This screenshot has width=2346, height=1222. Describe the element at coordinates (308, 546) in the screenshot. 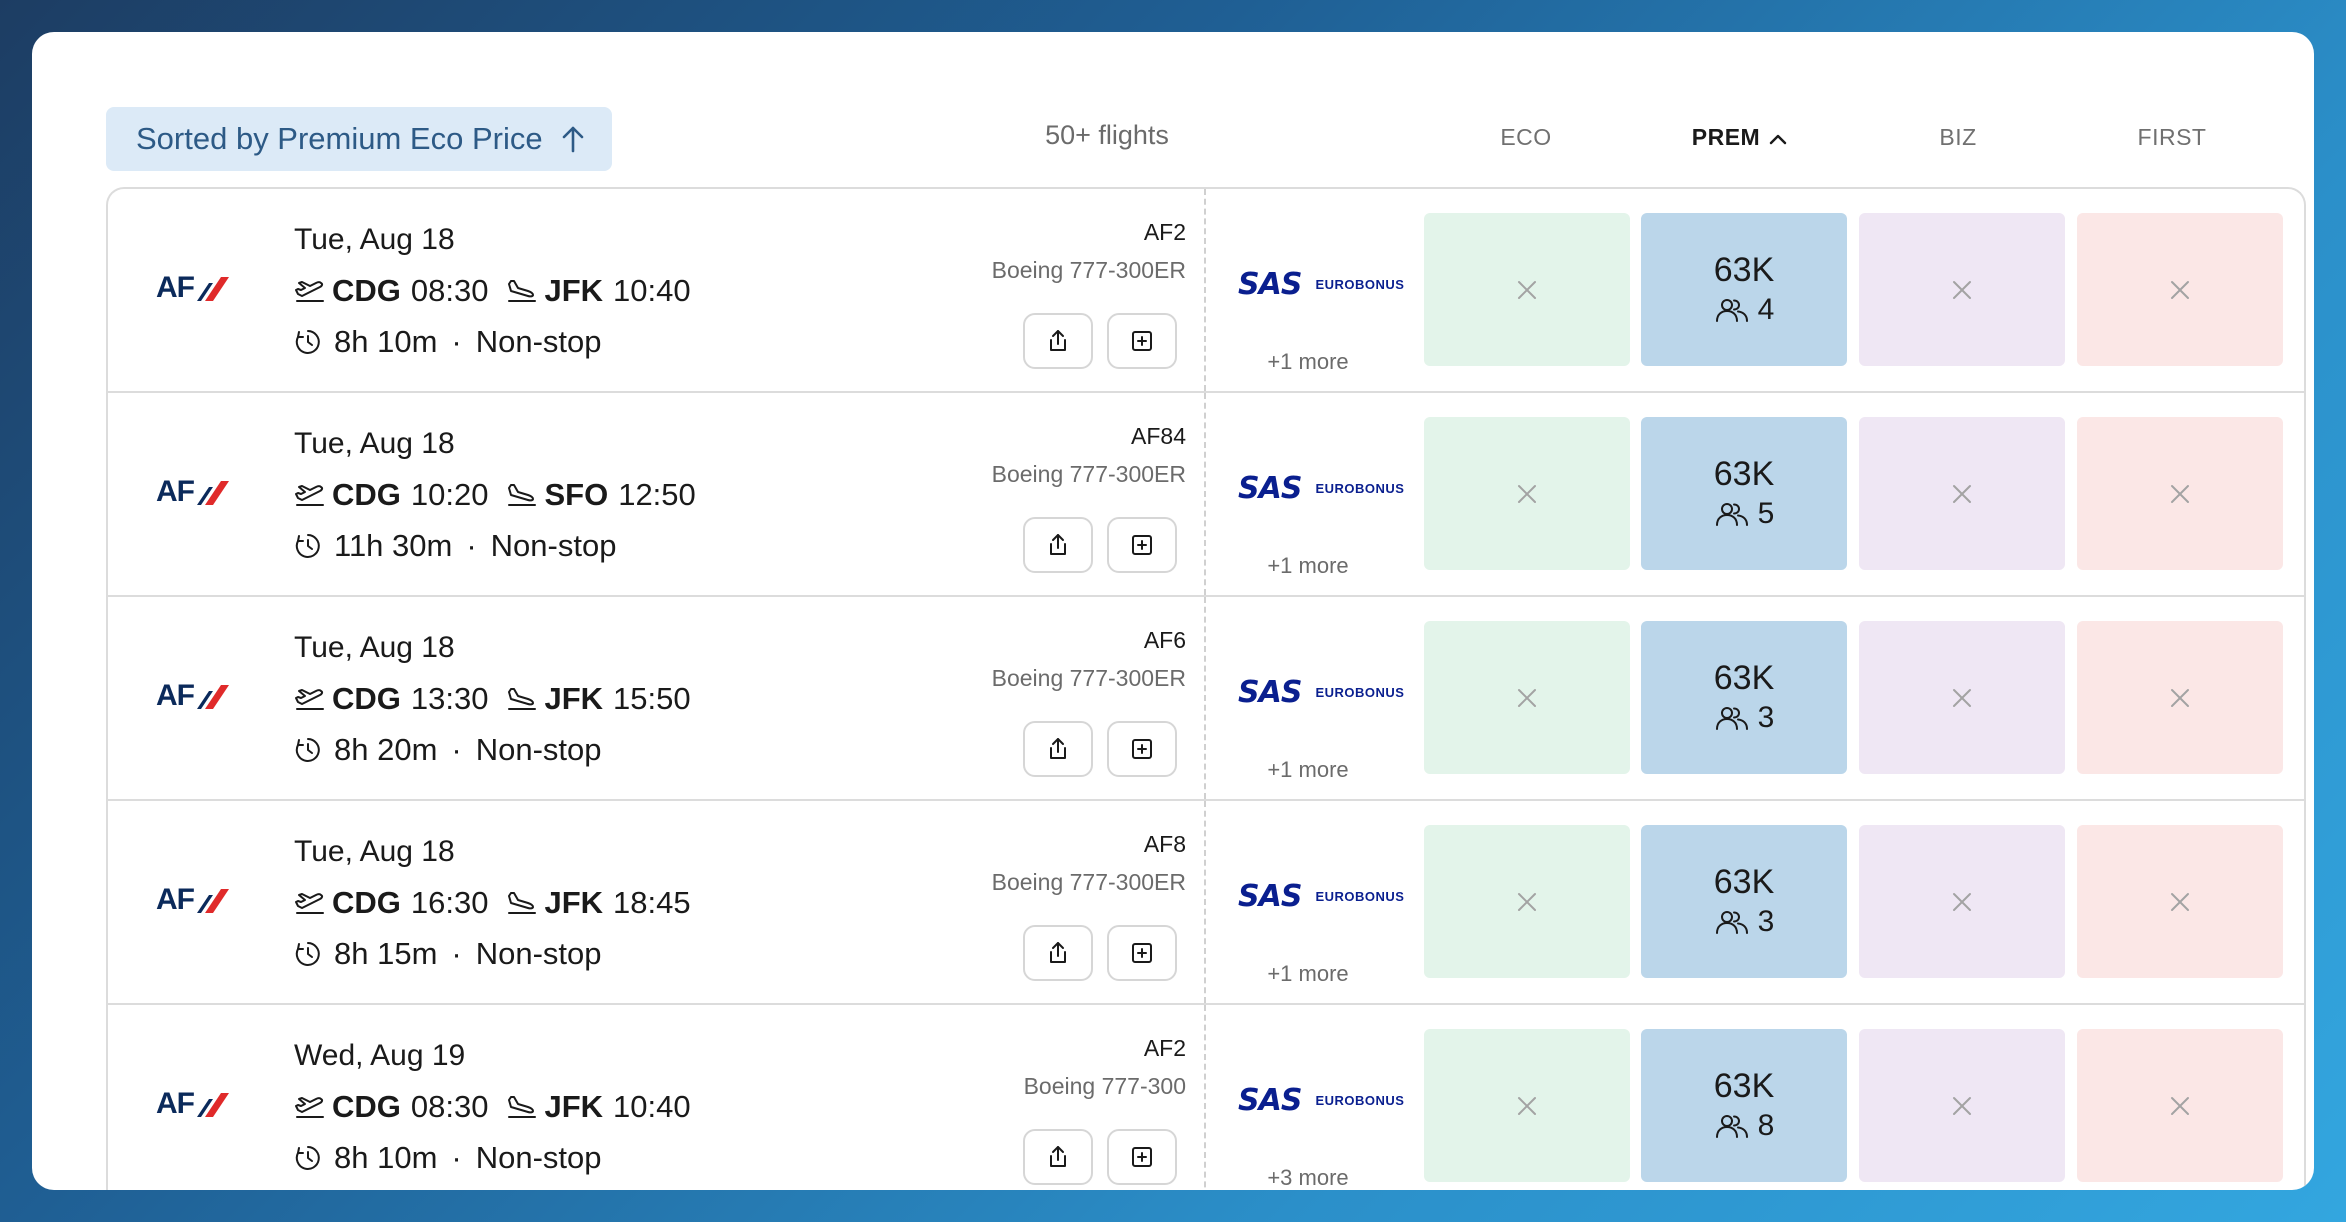

I see `clock-icon` at that location.